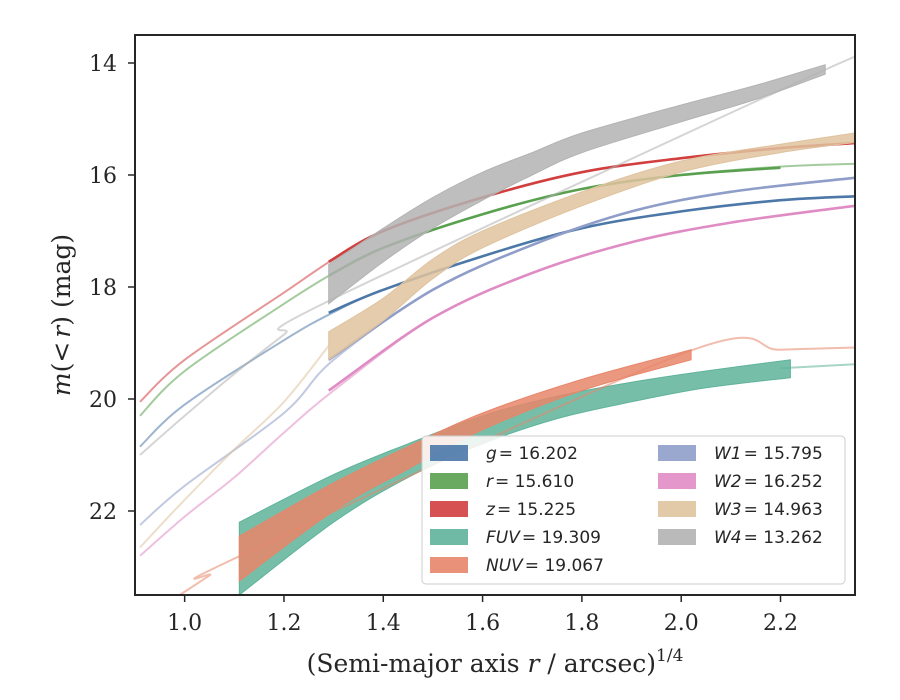 The width and height of the screenshot is (900, 700). What do you see at coordinates (564, 566) in the screenshot?
I see `legend-label-value: = 19.067` at bounding box center [564, 566].